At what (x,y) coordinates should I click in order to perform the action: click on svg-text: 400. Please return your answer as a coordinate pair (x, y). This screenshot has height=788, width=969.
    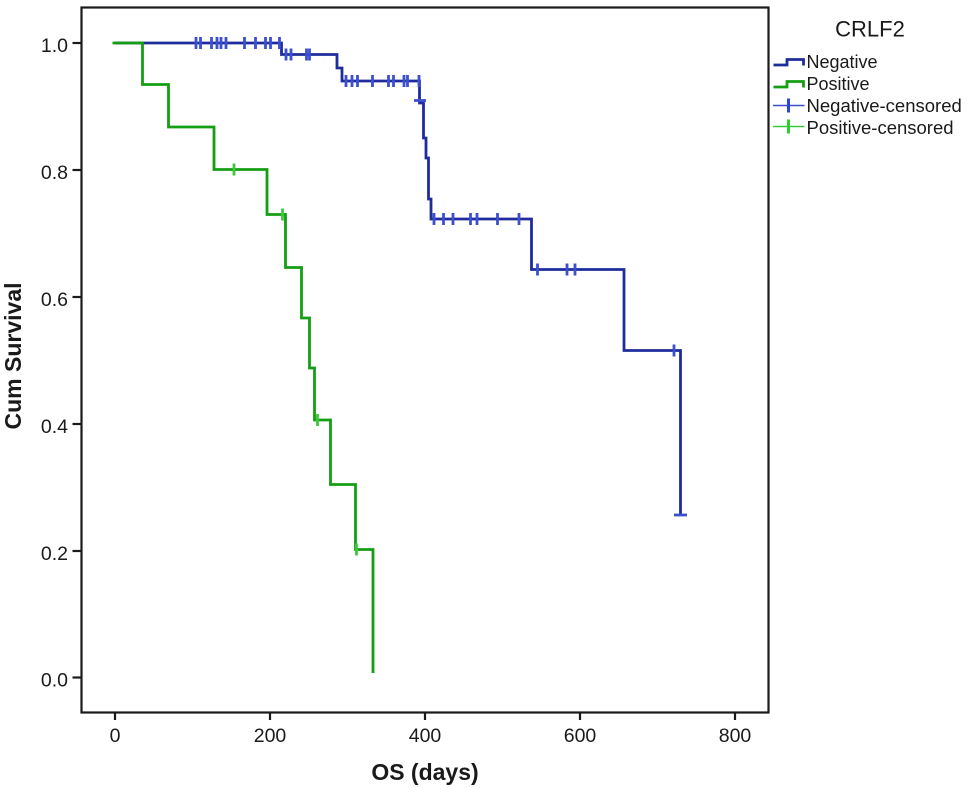
    Looking at the image, I should click on (425, 736).